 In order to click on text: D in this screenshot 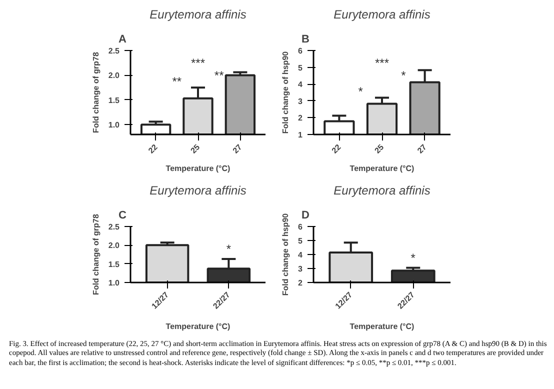, I will do `click(306, 216)`.